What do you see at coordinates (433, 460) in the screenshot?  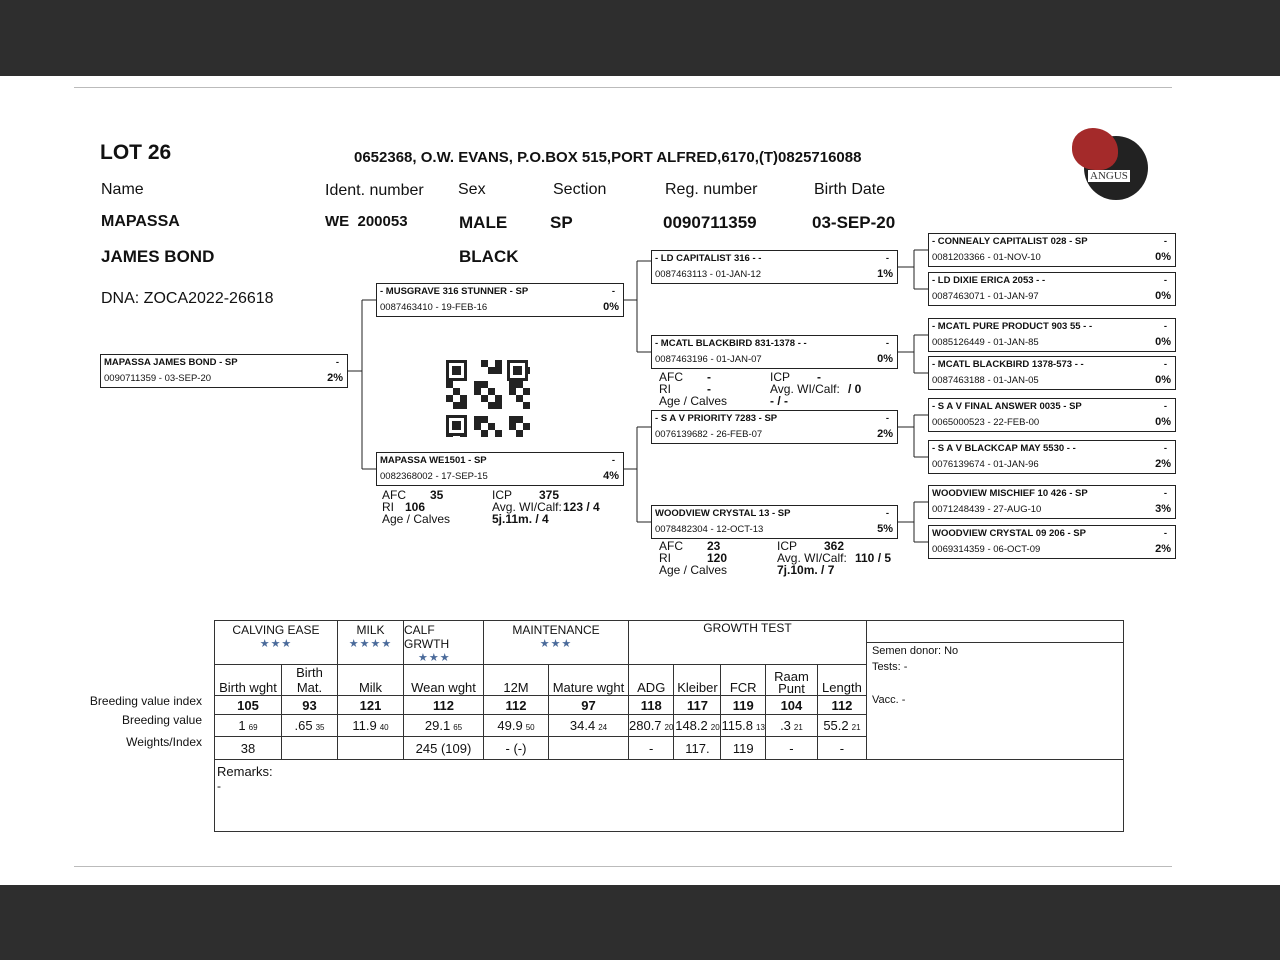 I see `pedigree-name: MAPASSA WE1501 - SP` at bounding box center [433, 460].